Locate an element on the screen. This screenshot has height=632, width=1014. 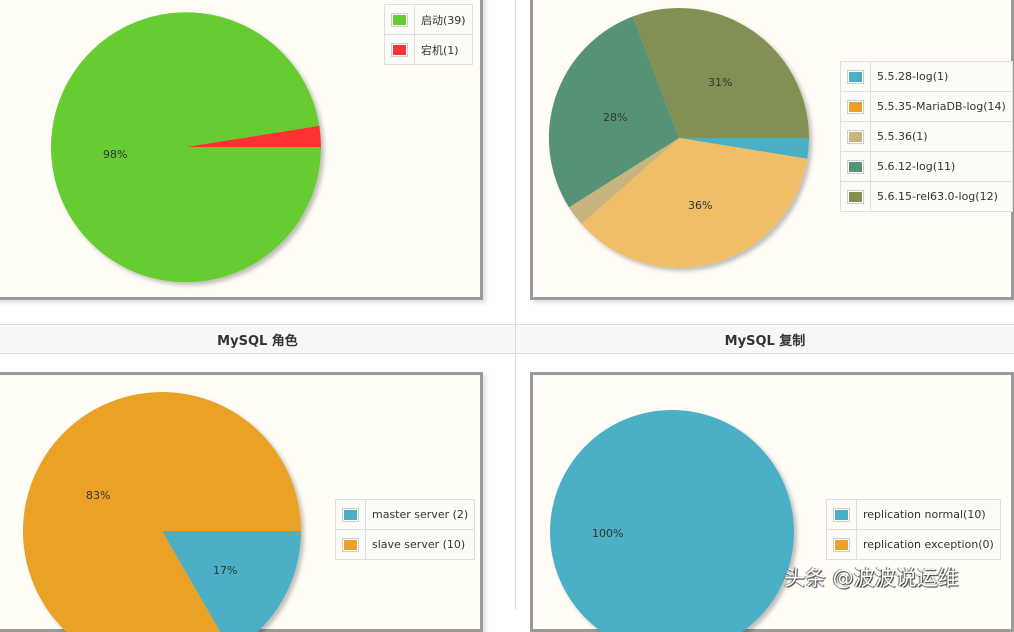
legend-item-5.5.35: 5.5.35-MariaDB-log(14) is located at coordinates (926, 106).